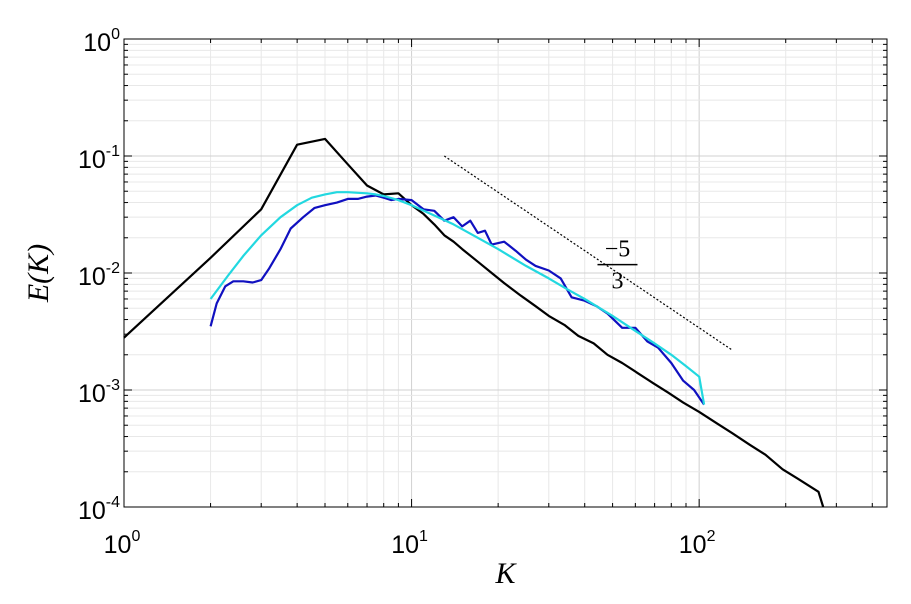 Image resolution: width=911 pixels, height=604 pixels. I want to click on x-tick-label: 10², so click(697, 543).